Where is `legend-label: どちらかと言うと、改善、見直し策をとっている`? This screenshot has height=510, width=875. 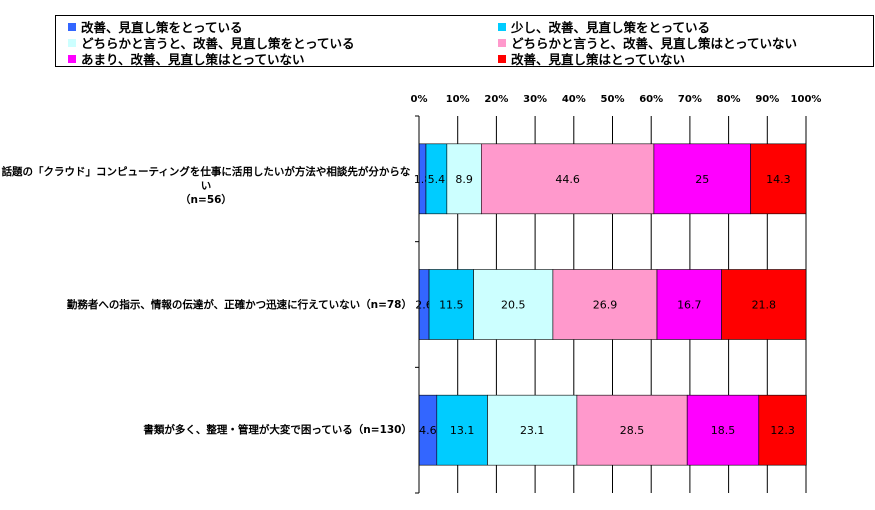
legend-label: どちらかと言うと、改善、見直し策をとっている is located at coordinates (218, 43).